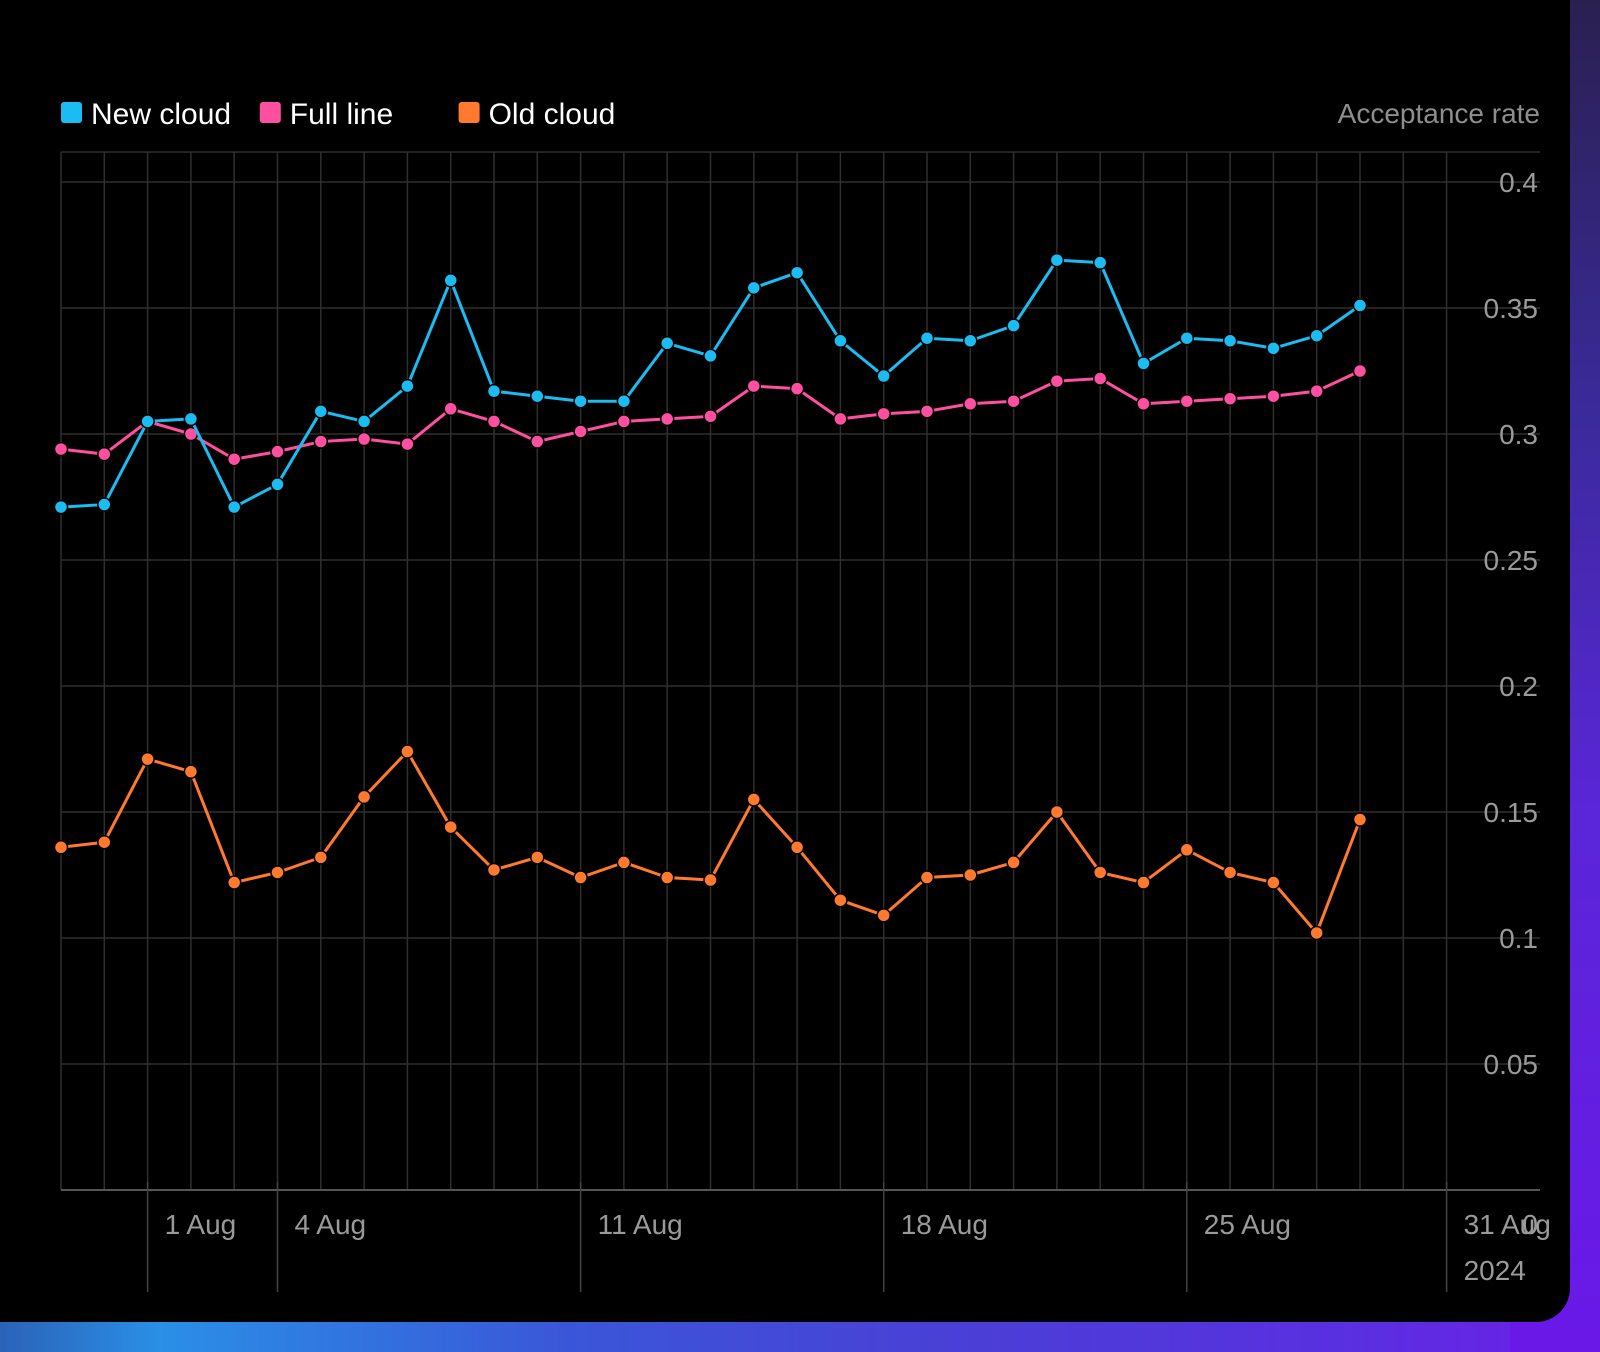 Image resolution: width=1600 pixels, height=1352 pixels. I want to click on y-tick-label: 0.05, so click(1511, 1064).